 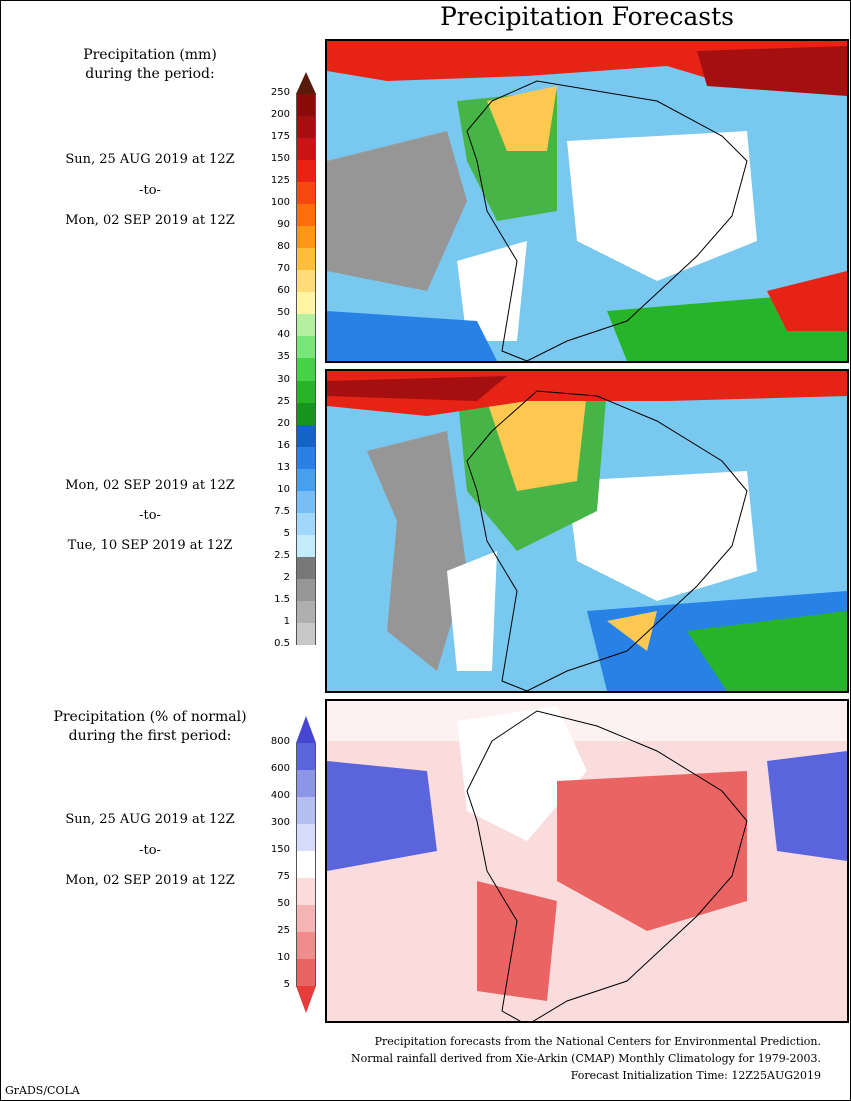 What do you see at coordinates (150, 220) in the screenshot?
I see `period1-end: Mon, 02 SEP 2019 at 12Z` at bounding box center [150, 220].